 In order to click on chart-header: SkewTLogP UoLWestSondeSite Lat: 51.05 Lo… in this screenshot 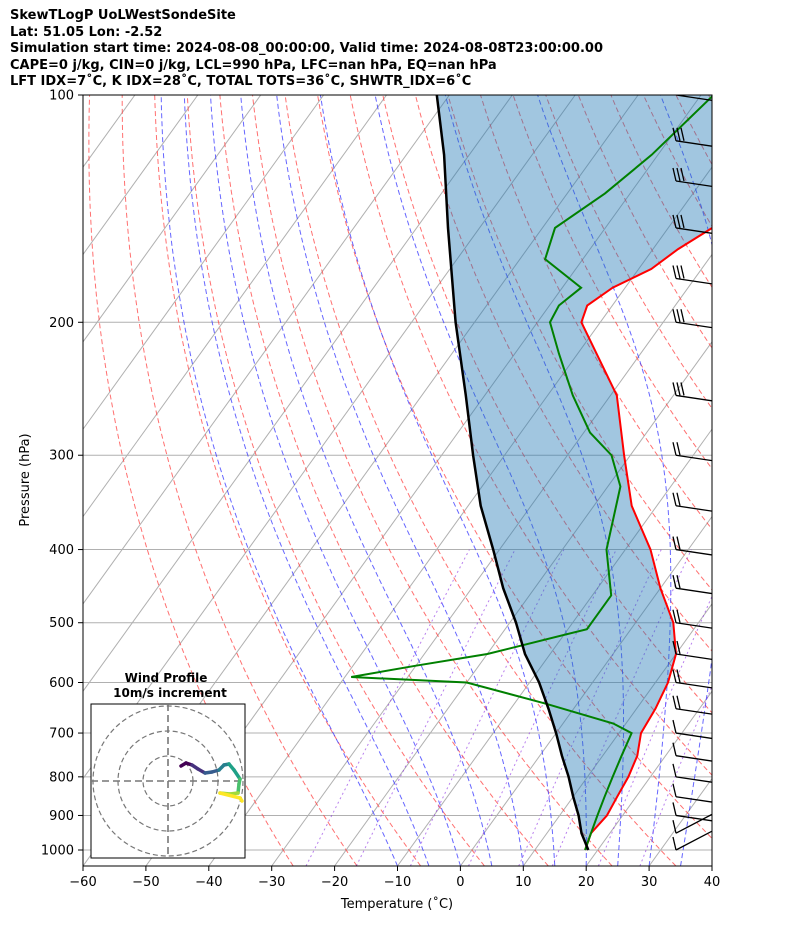, I will do `click(306, 49)`.